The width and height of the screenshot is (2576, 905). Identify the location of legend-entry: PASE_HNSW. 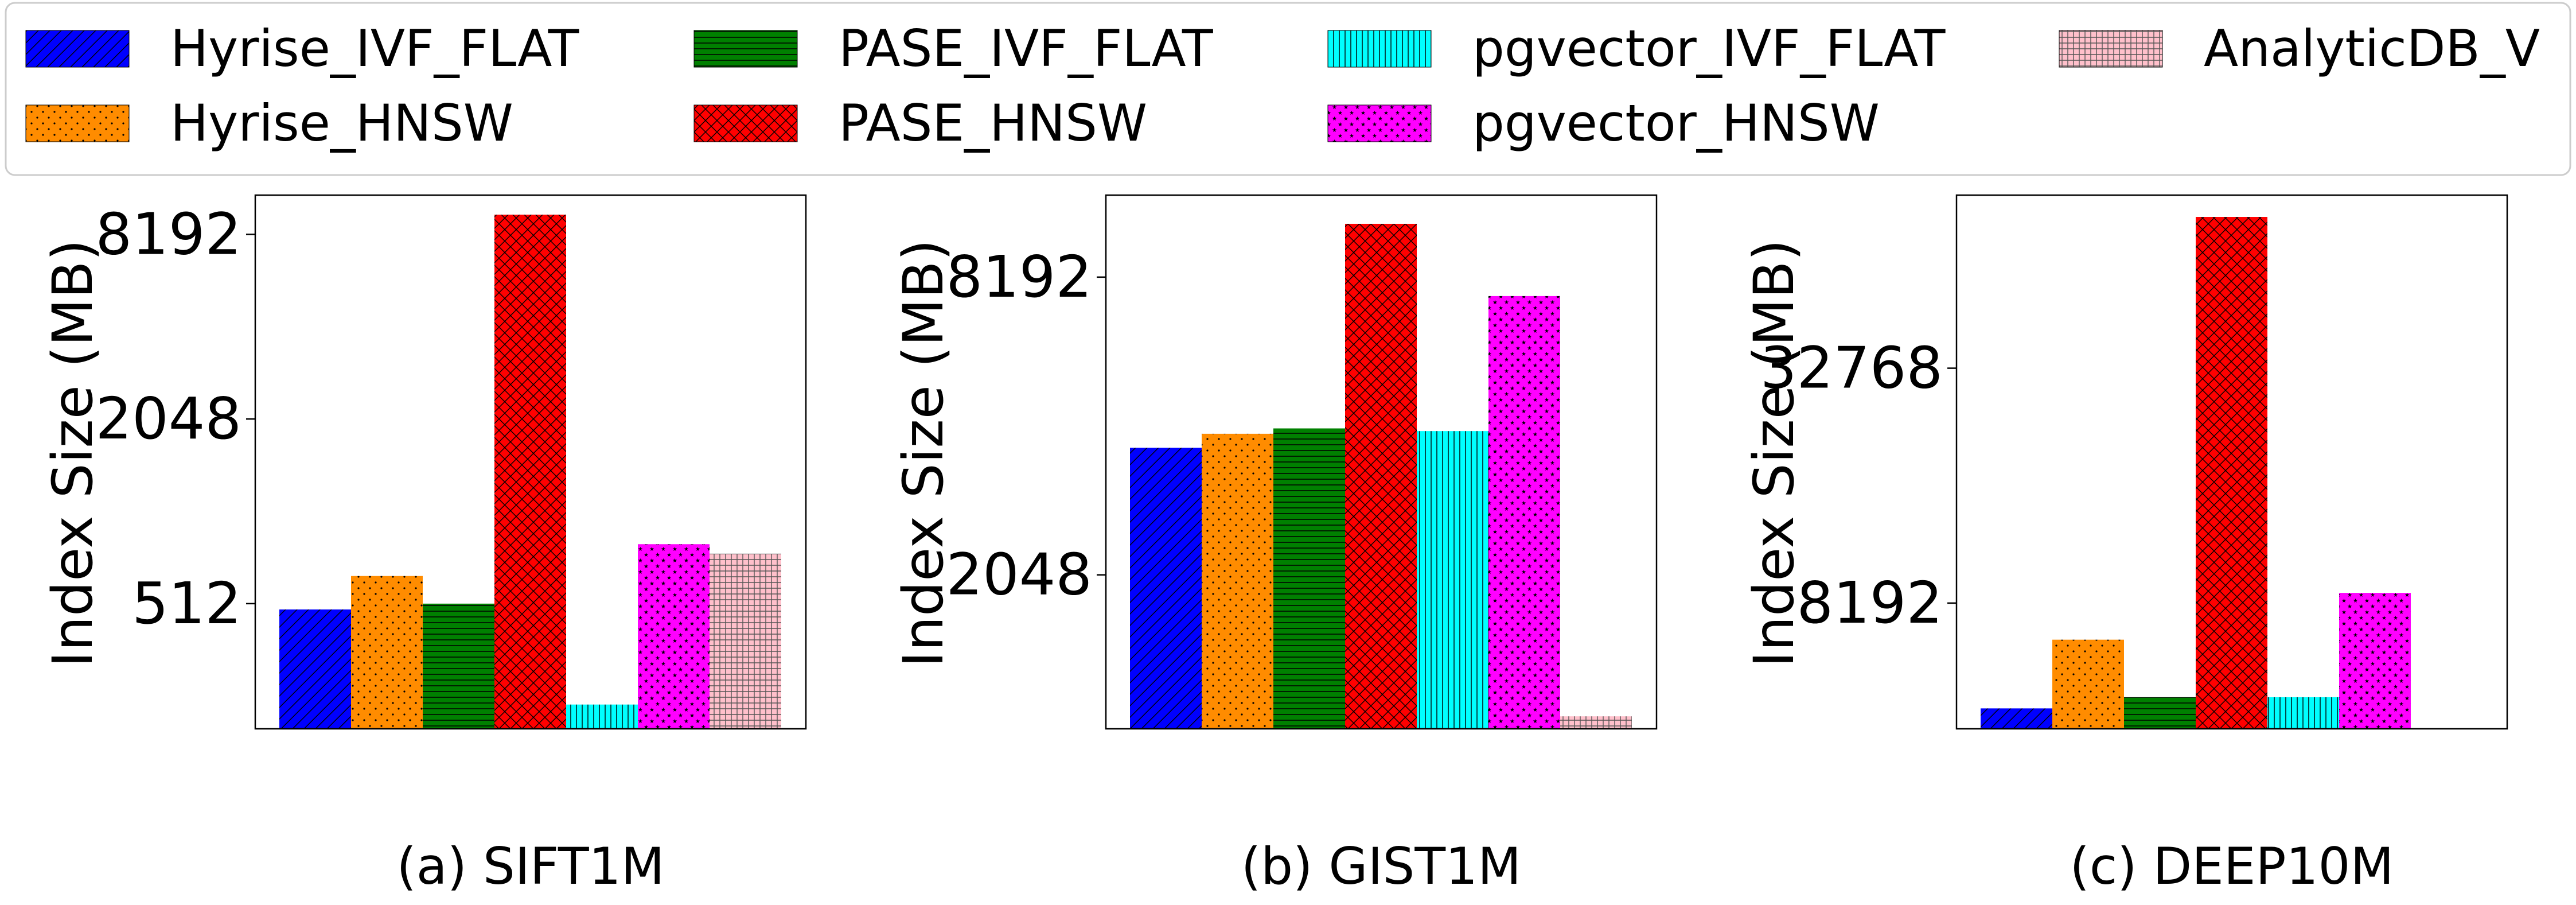
(920, 123).